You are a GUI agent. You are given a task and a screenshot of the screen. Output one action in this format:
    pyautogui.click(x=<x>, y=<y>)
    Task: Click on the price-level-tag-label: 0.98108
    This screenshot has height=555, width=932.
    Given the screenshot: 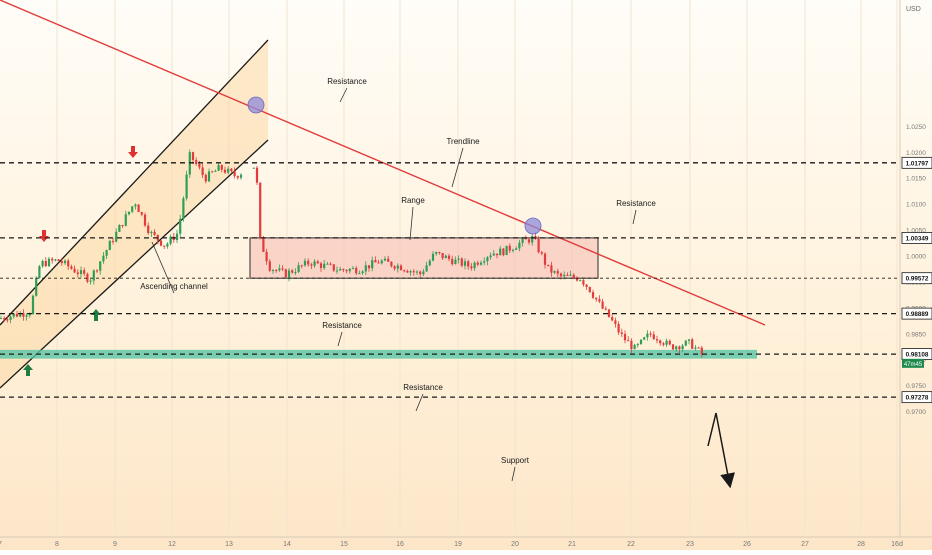 What is the action you would take?
    pyautogui.click(x=917, y=355)
    